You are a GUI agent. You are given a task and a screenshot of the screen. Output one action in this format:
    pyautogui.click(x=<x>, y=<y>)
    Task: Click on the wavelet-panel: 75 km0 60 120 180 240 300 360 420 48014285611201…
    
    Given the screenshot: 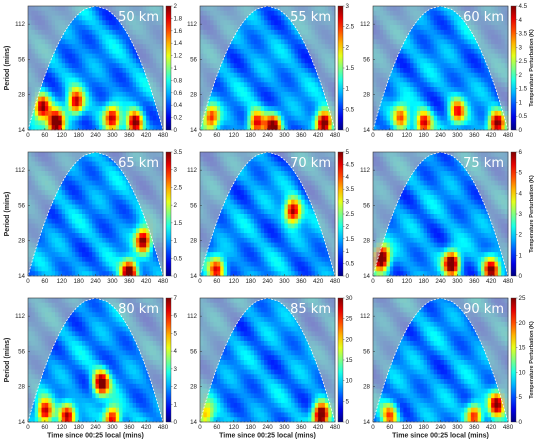 What is the action you would take?
    pyautogui.click(x=447, y=217)
    